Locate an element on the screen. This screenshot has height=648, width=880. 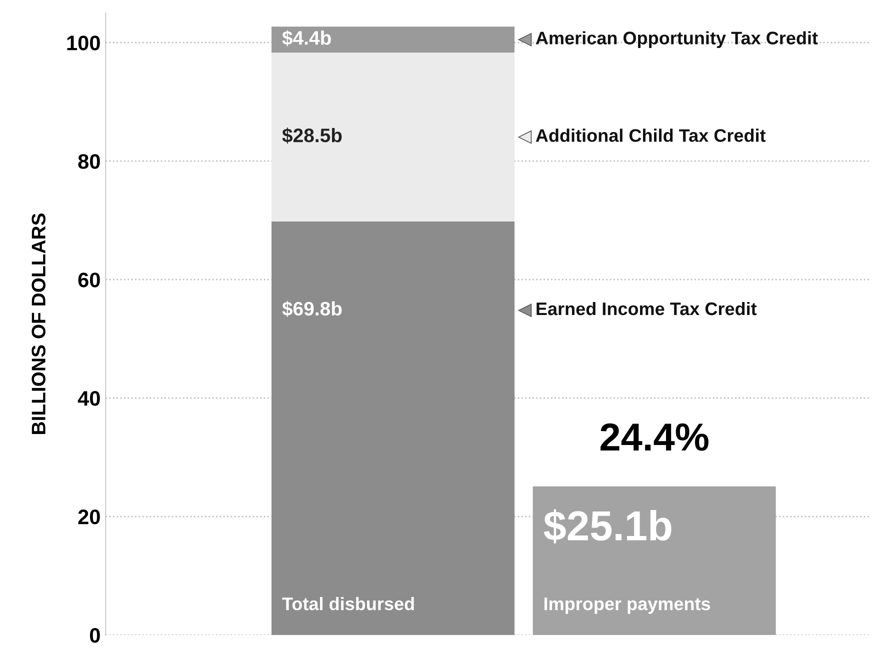
legend-label: Earned Income Tax Credit is located at coordinates (646, 309).